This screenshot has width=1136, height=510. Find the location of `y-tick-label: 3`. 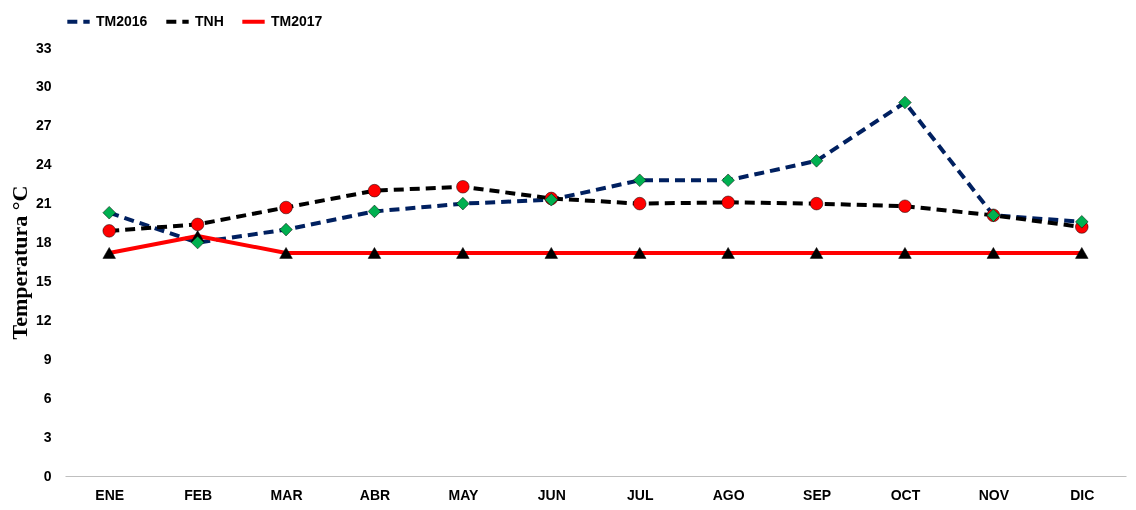

y-tick-label: 3 is located at coordinates (47, 436).